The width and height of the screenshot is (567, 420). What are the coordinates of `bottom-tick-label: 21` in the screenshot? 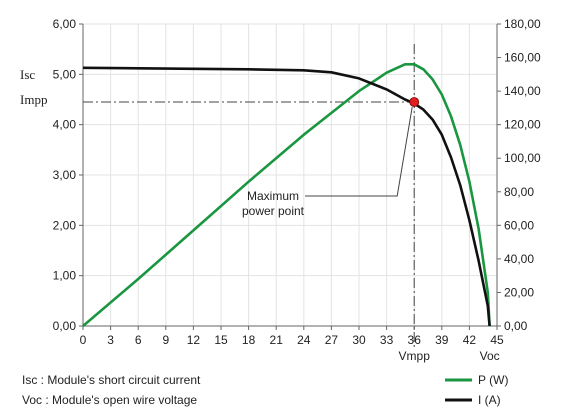 It's located at (277, 340).